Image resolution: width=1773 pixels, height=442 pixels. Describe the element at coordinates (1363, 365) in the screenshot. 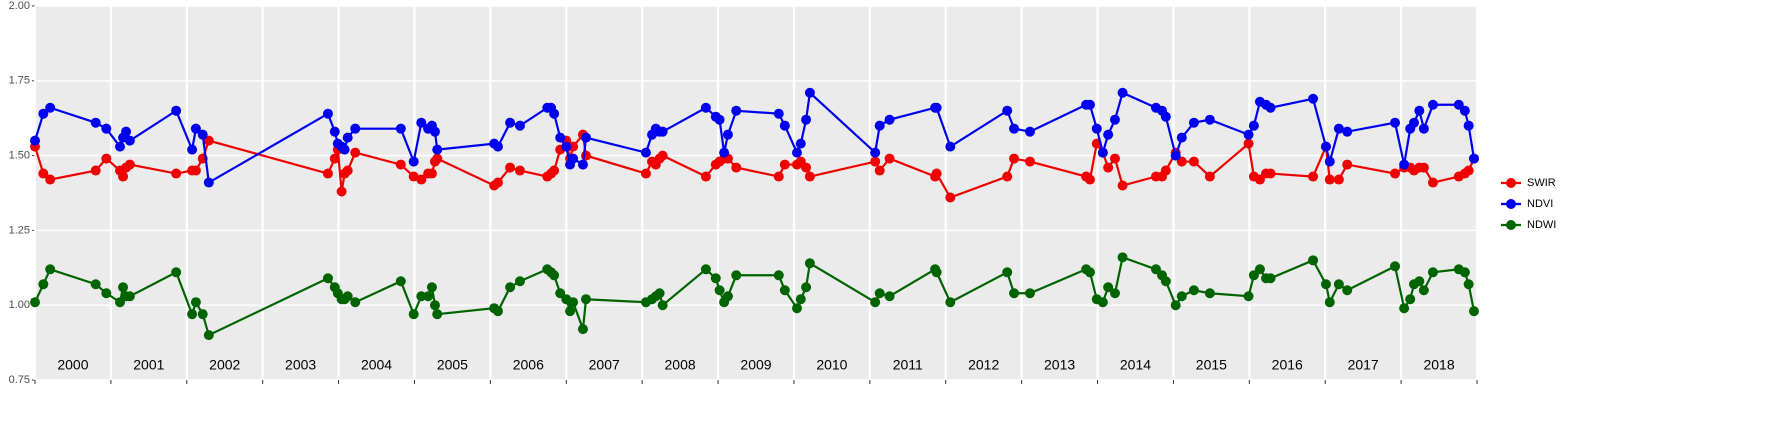

I see `year-label: 2017` at that location.